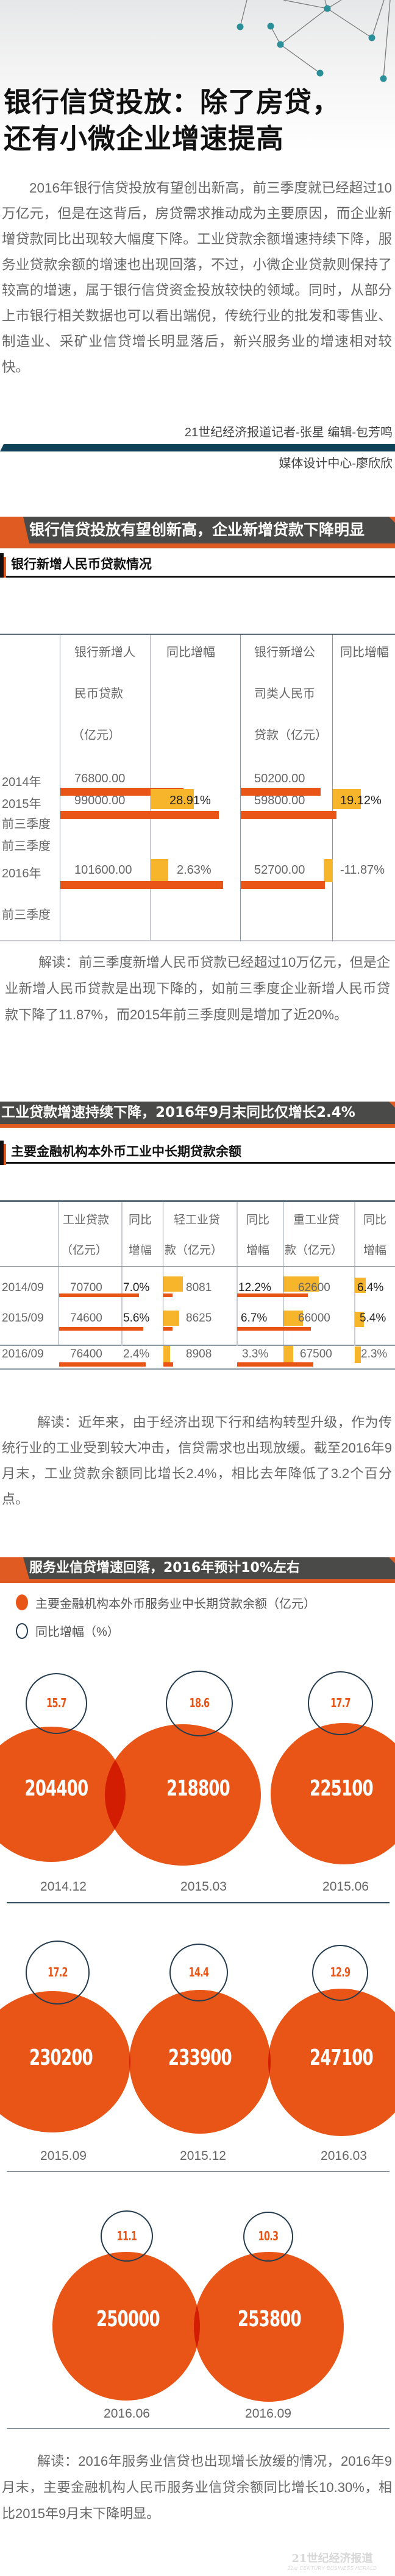 The height and width of the screenshot is (2576, 395). What do you see at coordinates (23, 1318) in the screenshot?
I see `row-label: 2015/09` at bounding box center [23, 1318].